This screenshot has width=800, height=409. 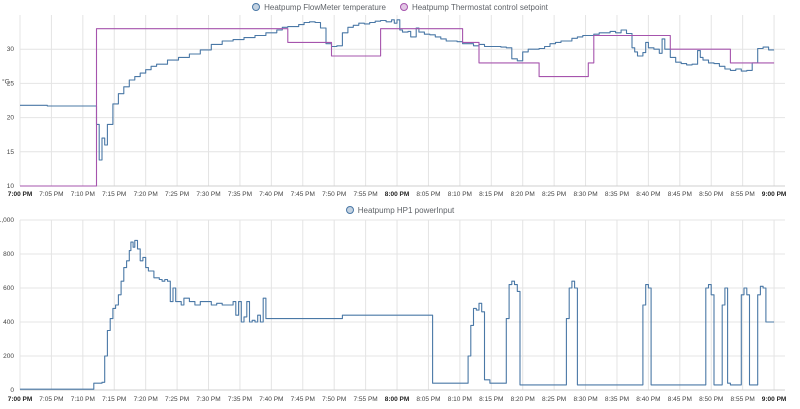 I want to click on power-legend: Heatpump HP1 powerInput, so click(x=400, y=210).